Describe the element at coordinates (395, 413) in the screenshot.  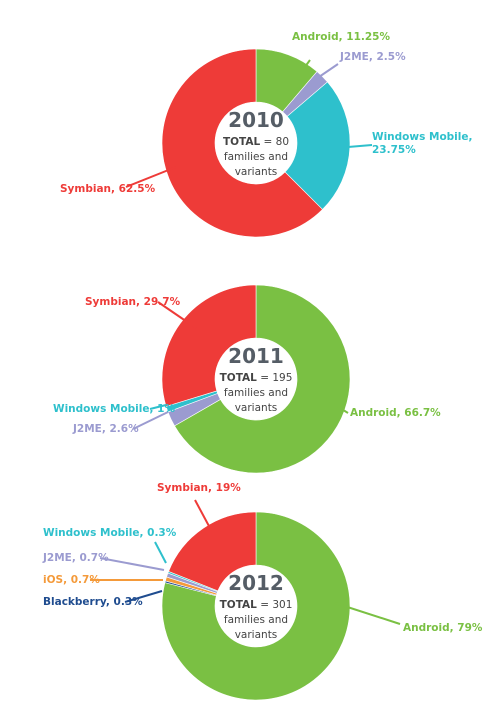
I see `slice-label-android: Android, 66.7%` at that location.